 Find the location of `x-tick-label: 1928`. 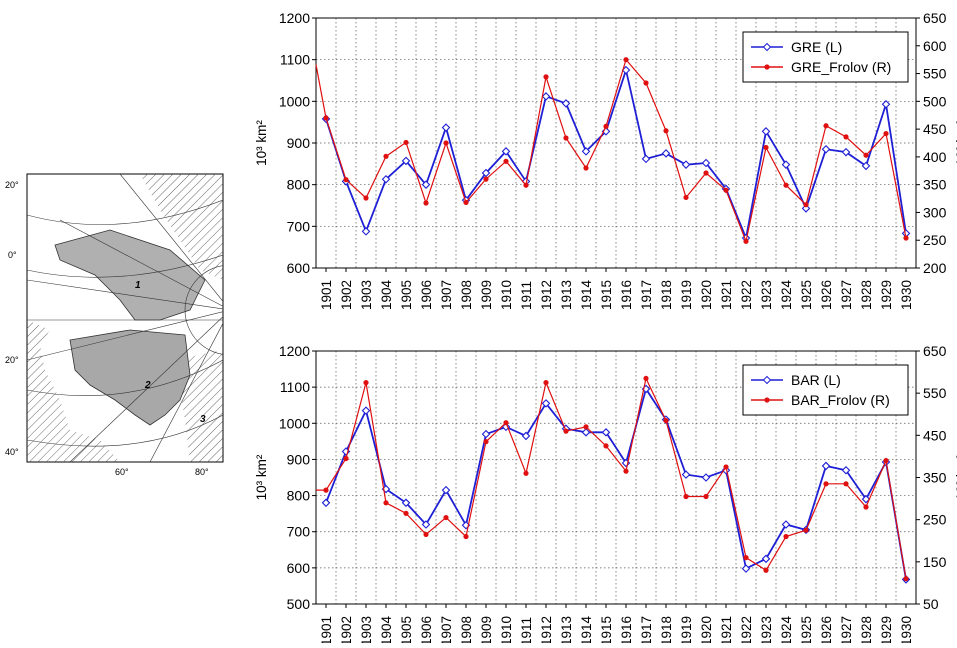

x-tick-label: 1928 is located at coordinates (866, 295).